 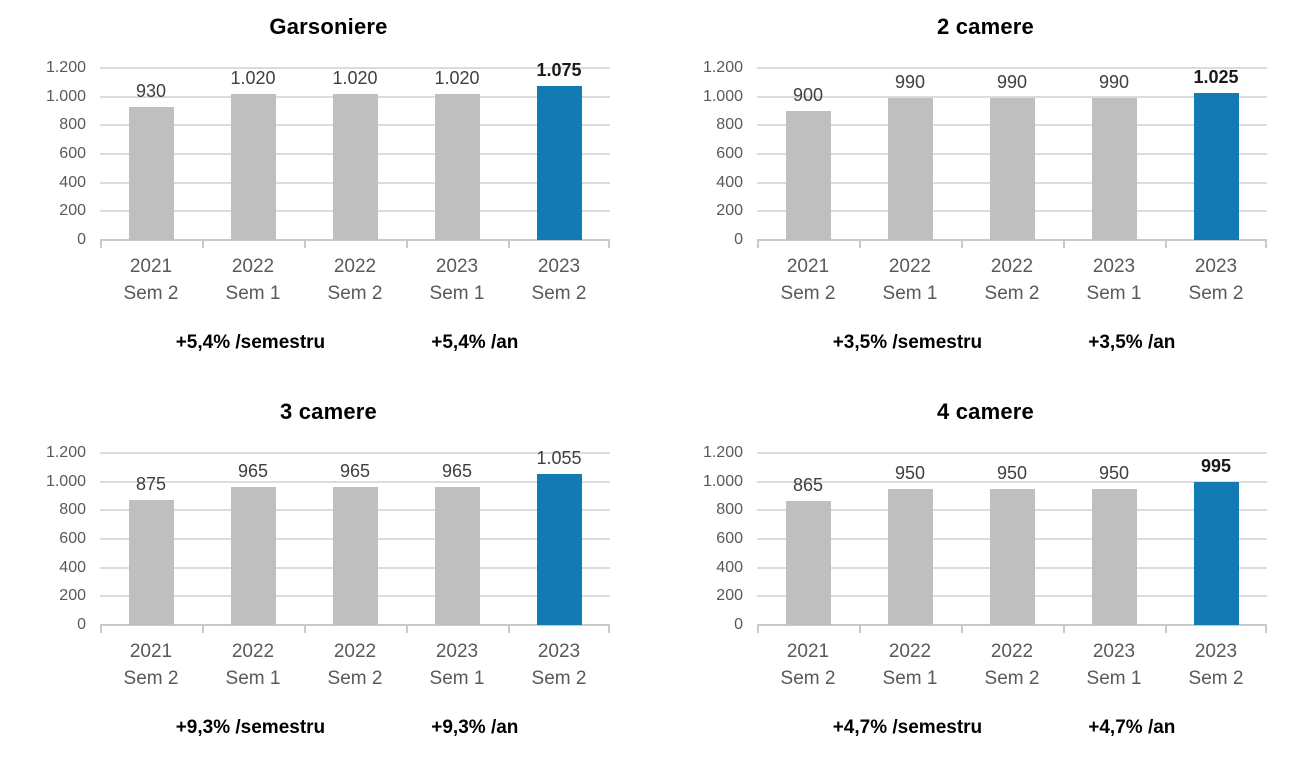 I want to click on chart-title: 4 camere, so click(x=985, y=411).